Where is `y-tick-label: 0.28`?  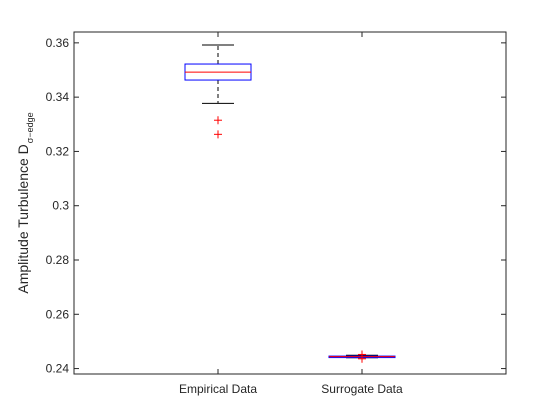
y-tick-label: 0.28 is located at coordinates (58, 260).